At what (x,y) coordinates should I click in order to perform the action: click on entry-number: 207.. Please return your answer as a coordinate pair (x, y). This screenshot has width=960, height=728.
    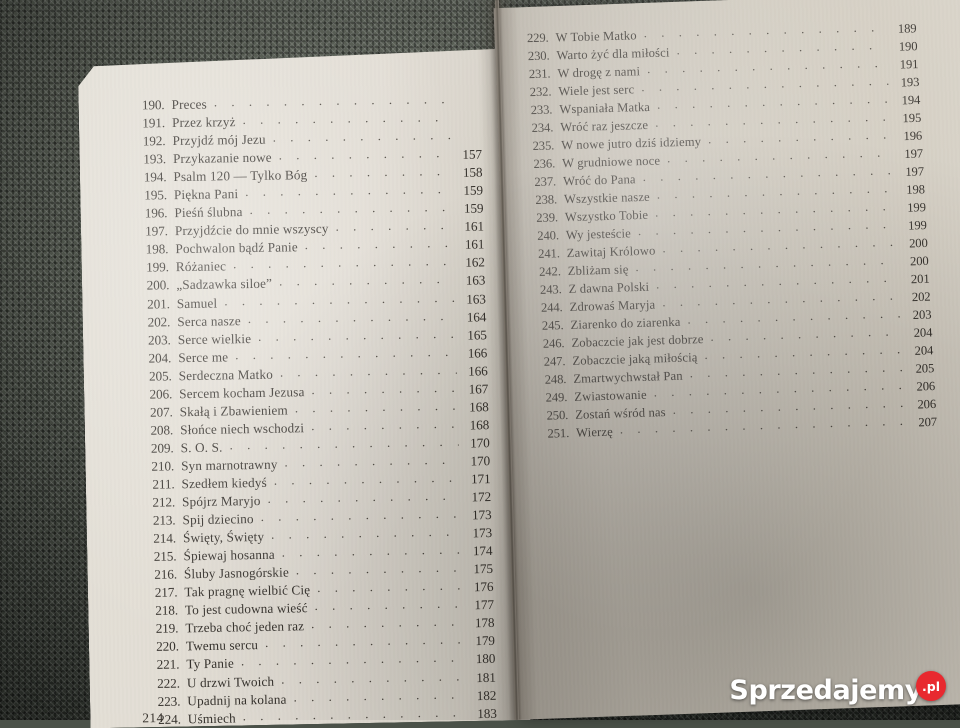
    Looking at the image, I should click on (156, 412).